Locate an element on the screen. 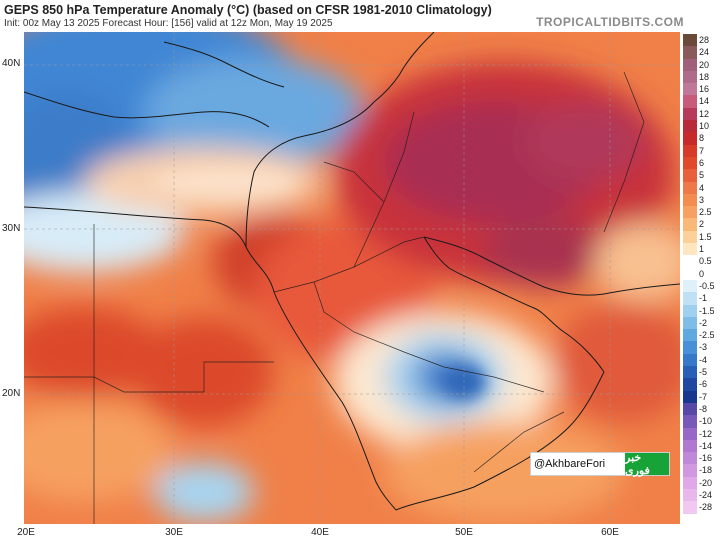 The height and width of the screenshot is (539, 720). colorbar-label: -1.5 is located at coordinates (707, 310).